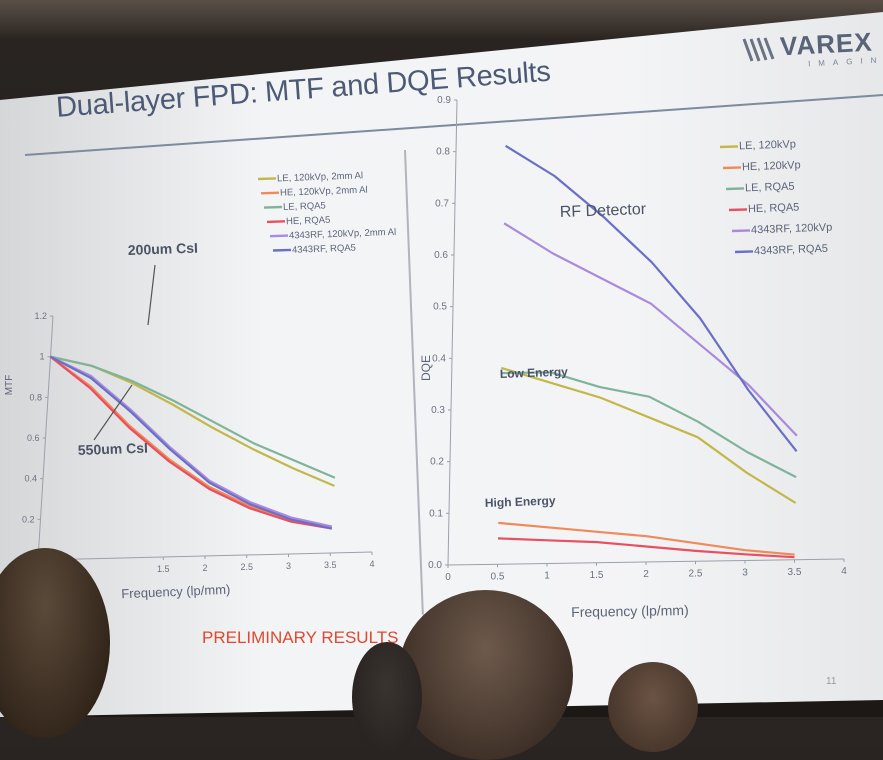  What do you see at coordinates (41, 357) in the screenshot?
I see `y-tick-label: 1` at bounding box center [41, 357].